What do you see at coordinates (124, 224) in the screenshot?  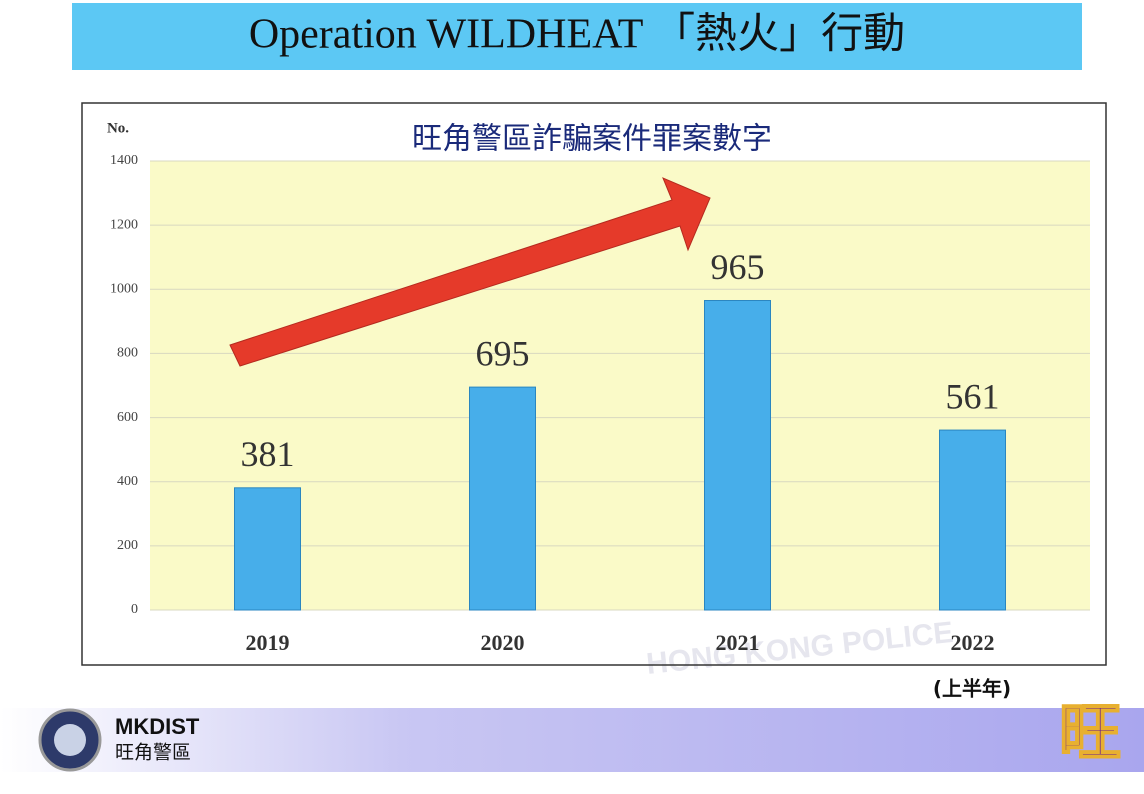 I see `y-tick-label: 1200` at bounding box center [124, 224].